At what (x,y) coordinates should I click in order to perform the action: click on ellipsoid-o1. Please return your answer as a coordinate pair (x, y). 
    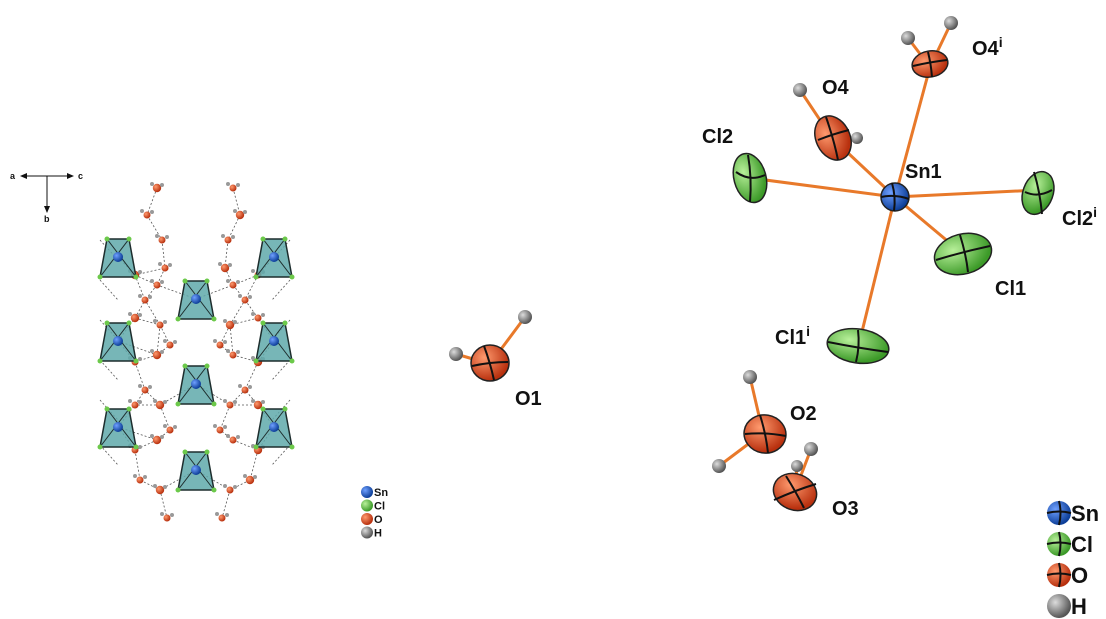
    Looking at the image, I should click on (490, 363).